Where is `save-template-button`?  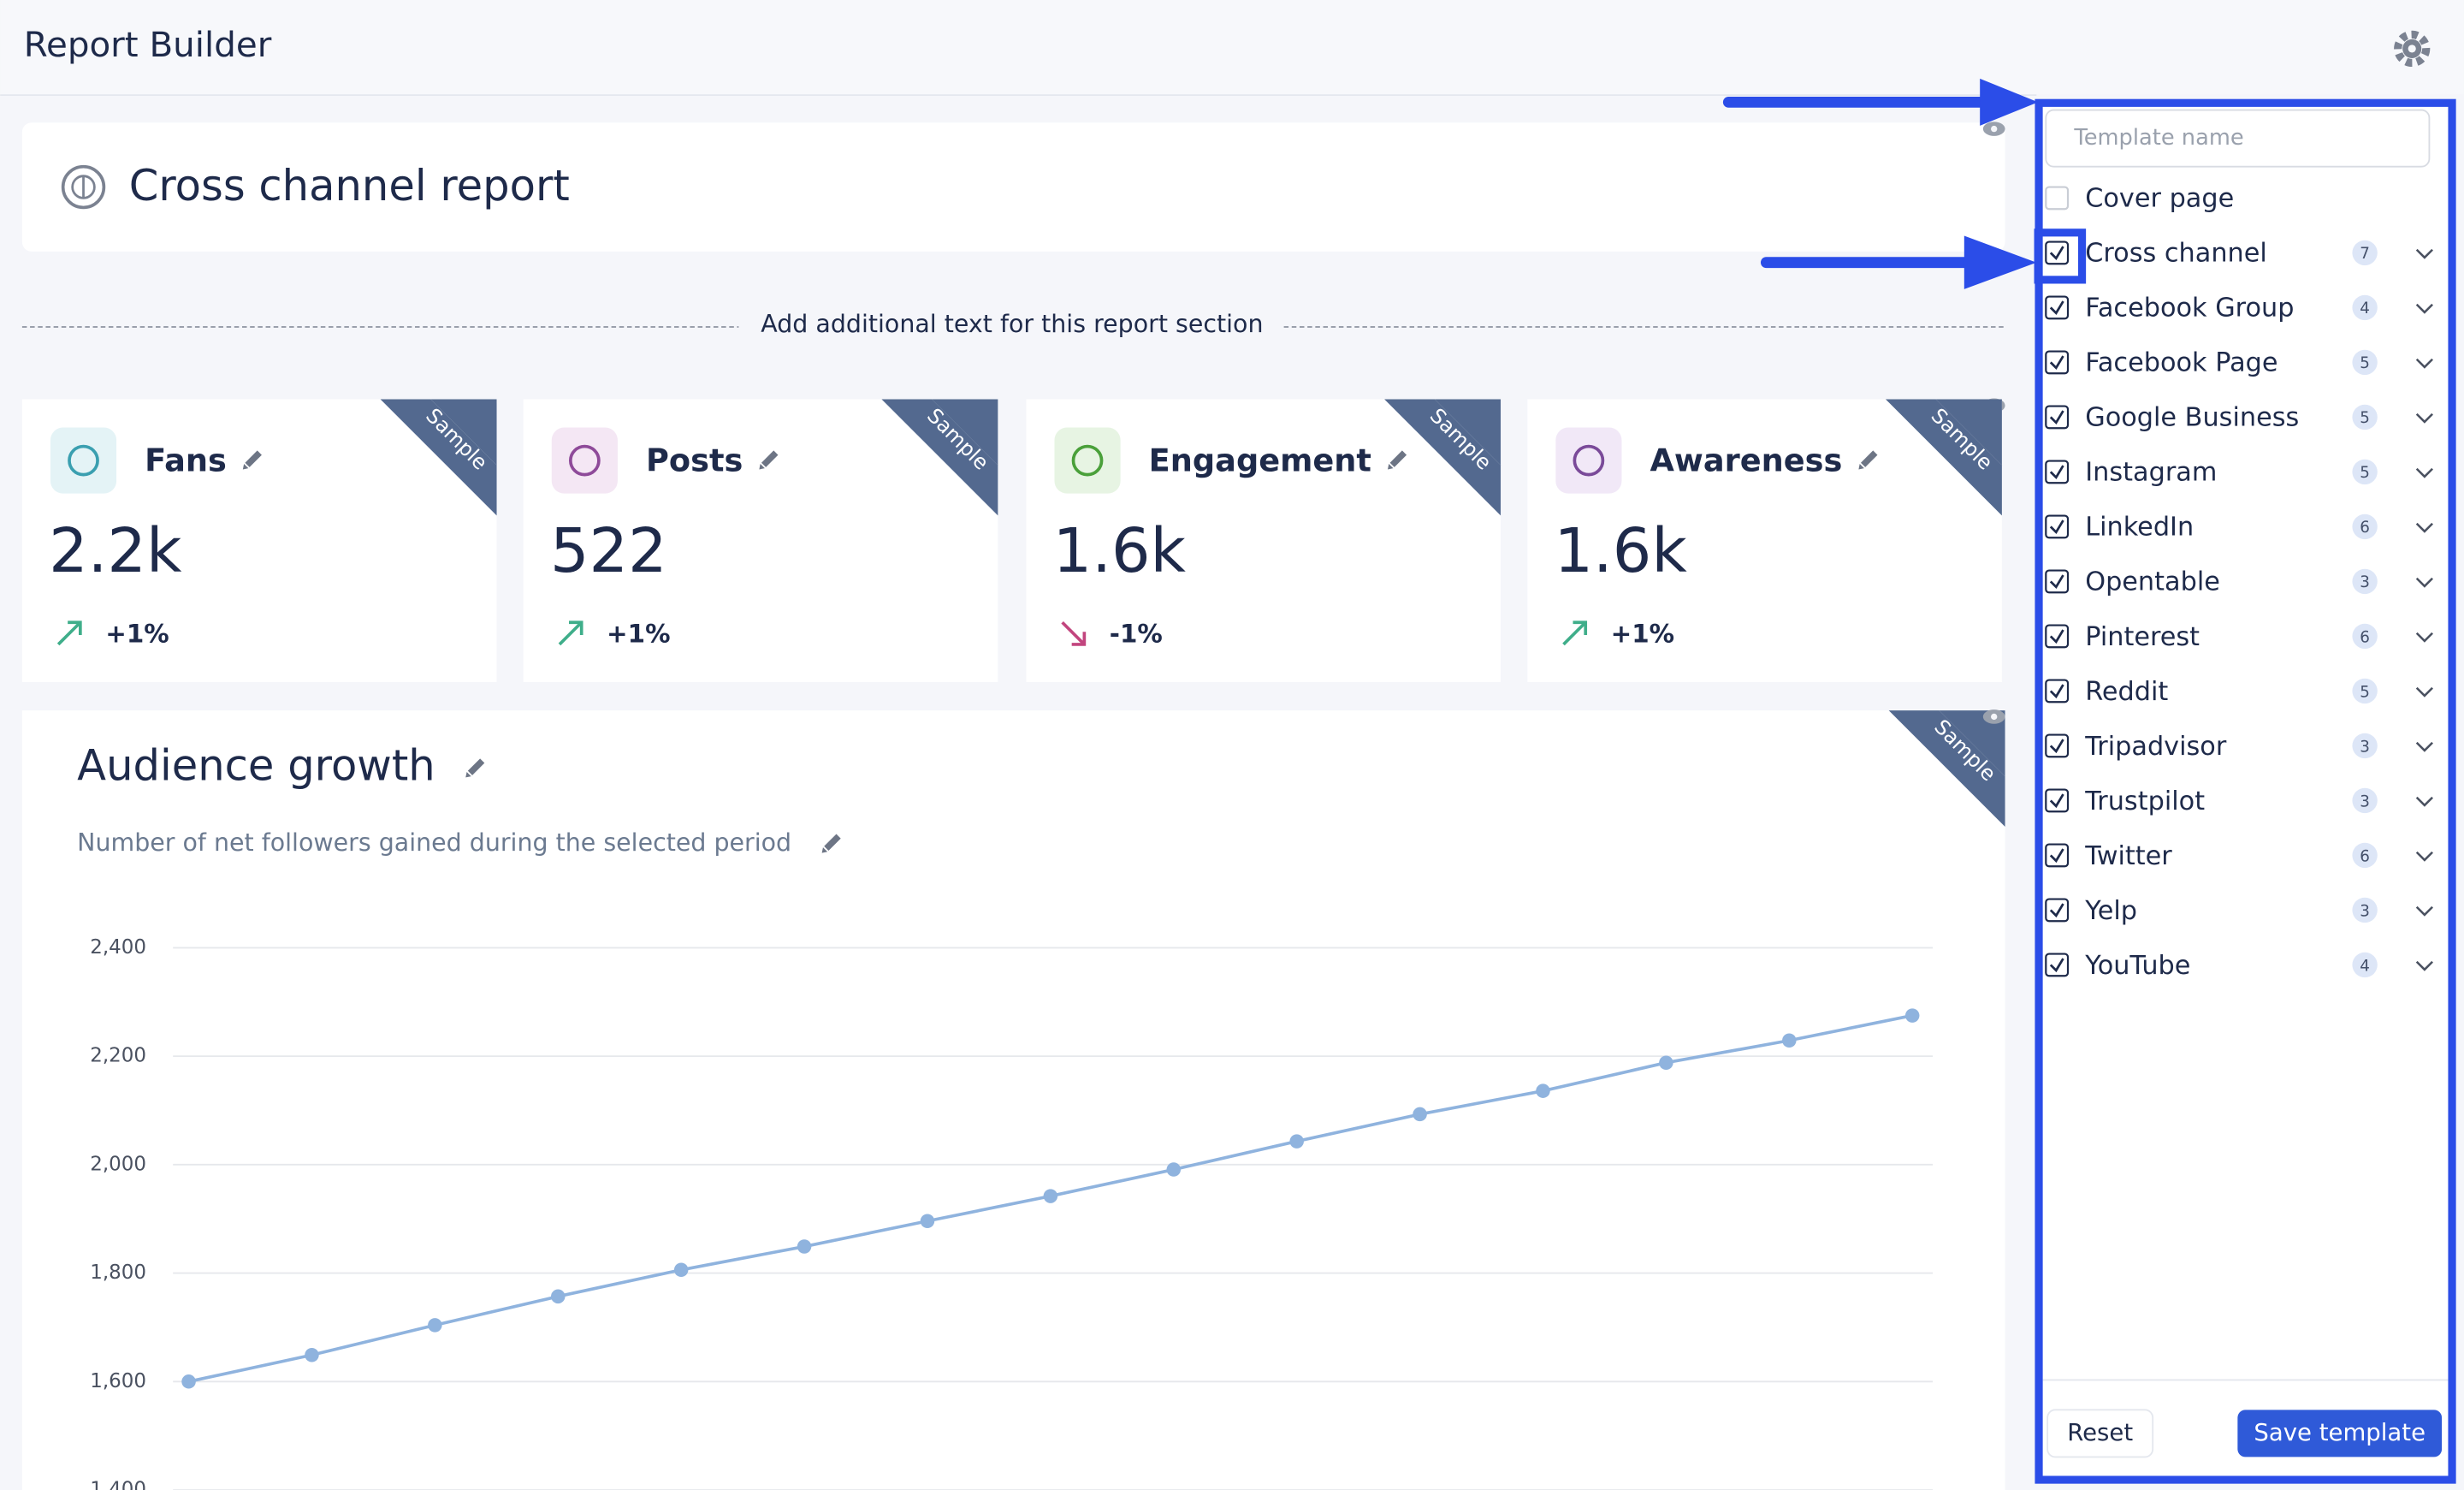 save-template-button is located at coordinates (2340, 1433).